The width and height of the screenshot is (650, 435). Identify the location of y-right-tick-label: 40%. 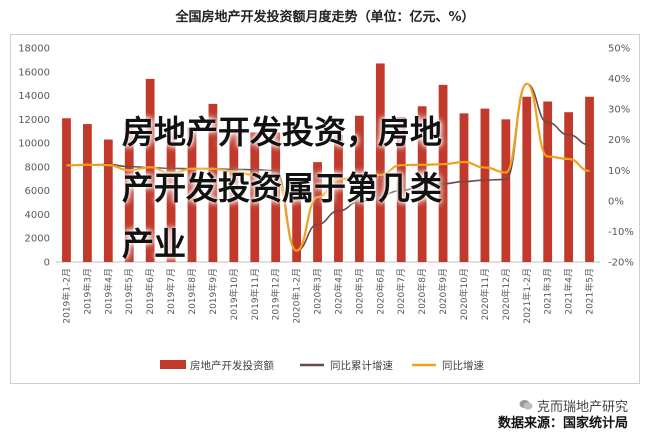
(619, 79).